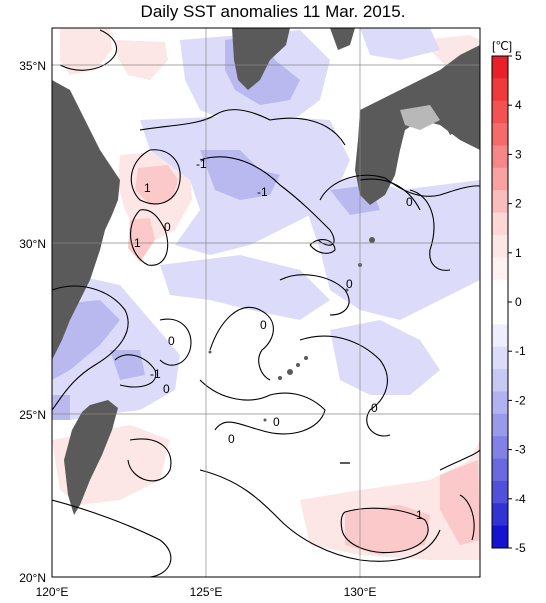 The width and height of the screenshot is (546, 603). I want to click on colorbar-tick-label: 2, so click(518, 204).